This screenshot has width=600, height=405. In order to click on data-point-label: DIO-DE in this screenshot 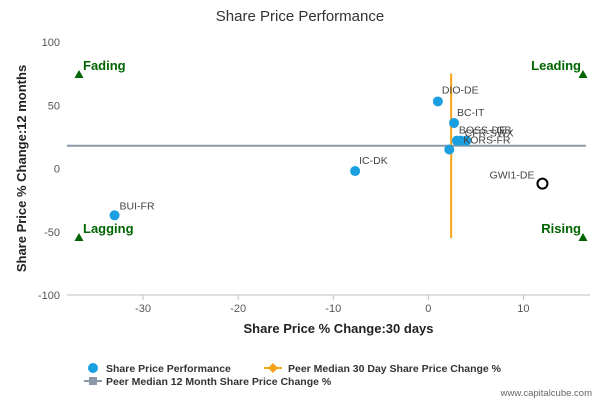, I will do `click(460, 90)`.